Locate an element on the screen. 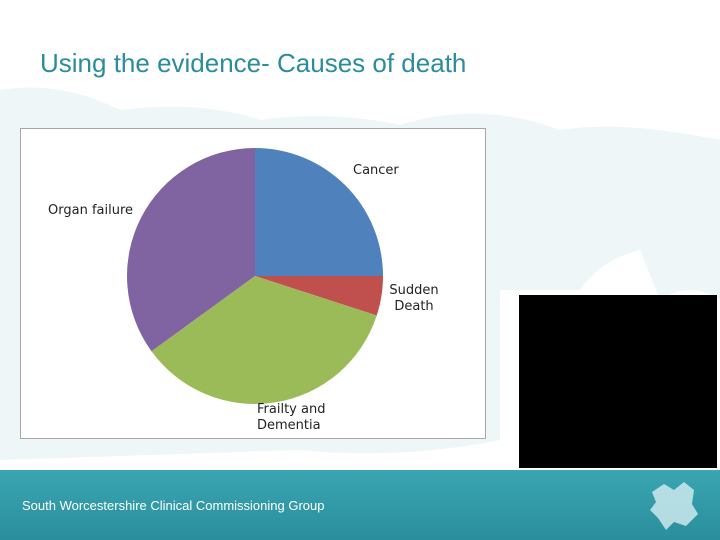 The image size is (720, 540). slice-label: Frailty and Dementia is located at coordinates (291, 417).